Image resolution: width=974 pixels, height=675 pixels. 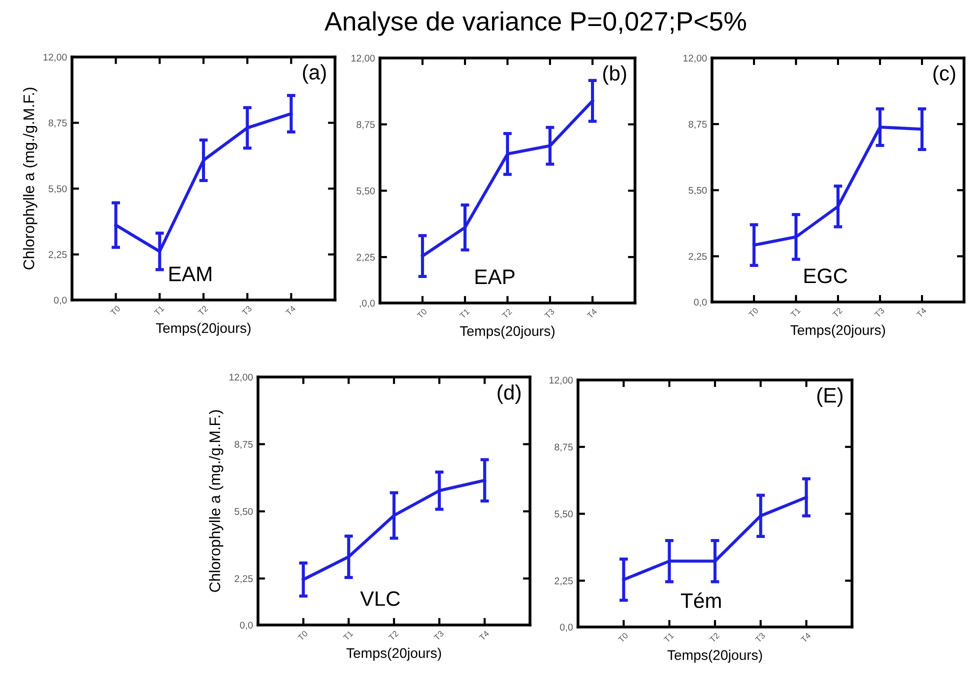 I want to click on annotation: VLC, so click(x=380, y=598).